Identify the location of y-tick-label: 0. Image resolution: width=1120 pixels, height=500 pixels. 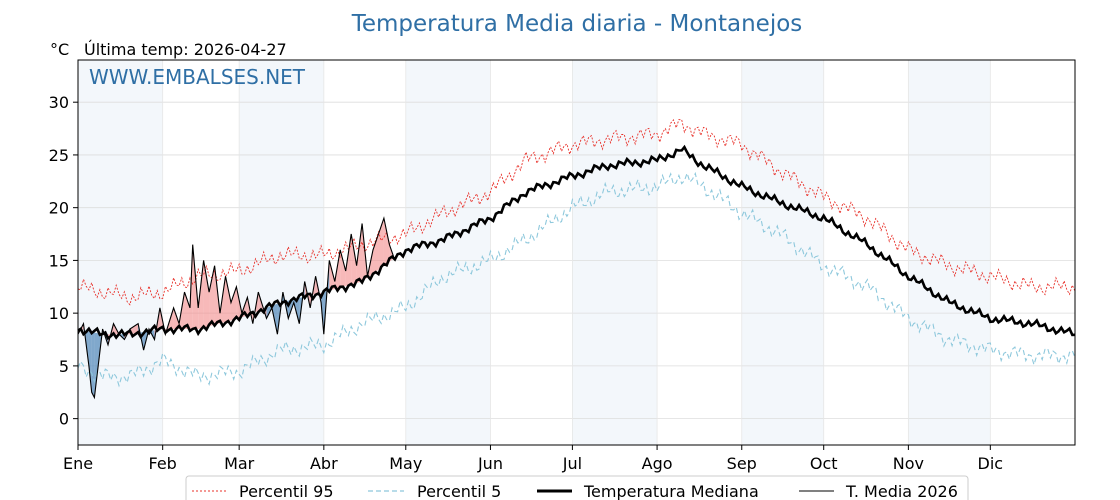
(64, 419).